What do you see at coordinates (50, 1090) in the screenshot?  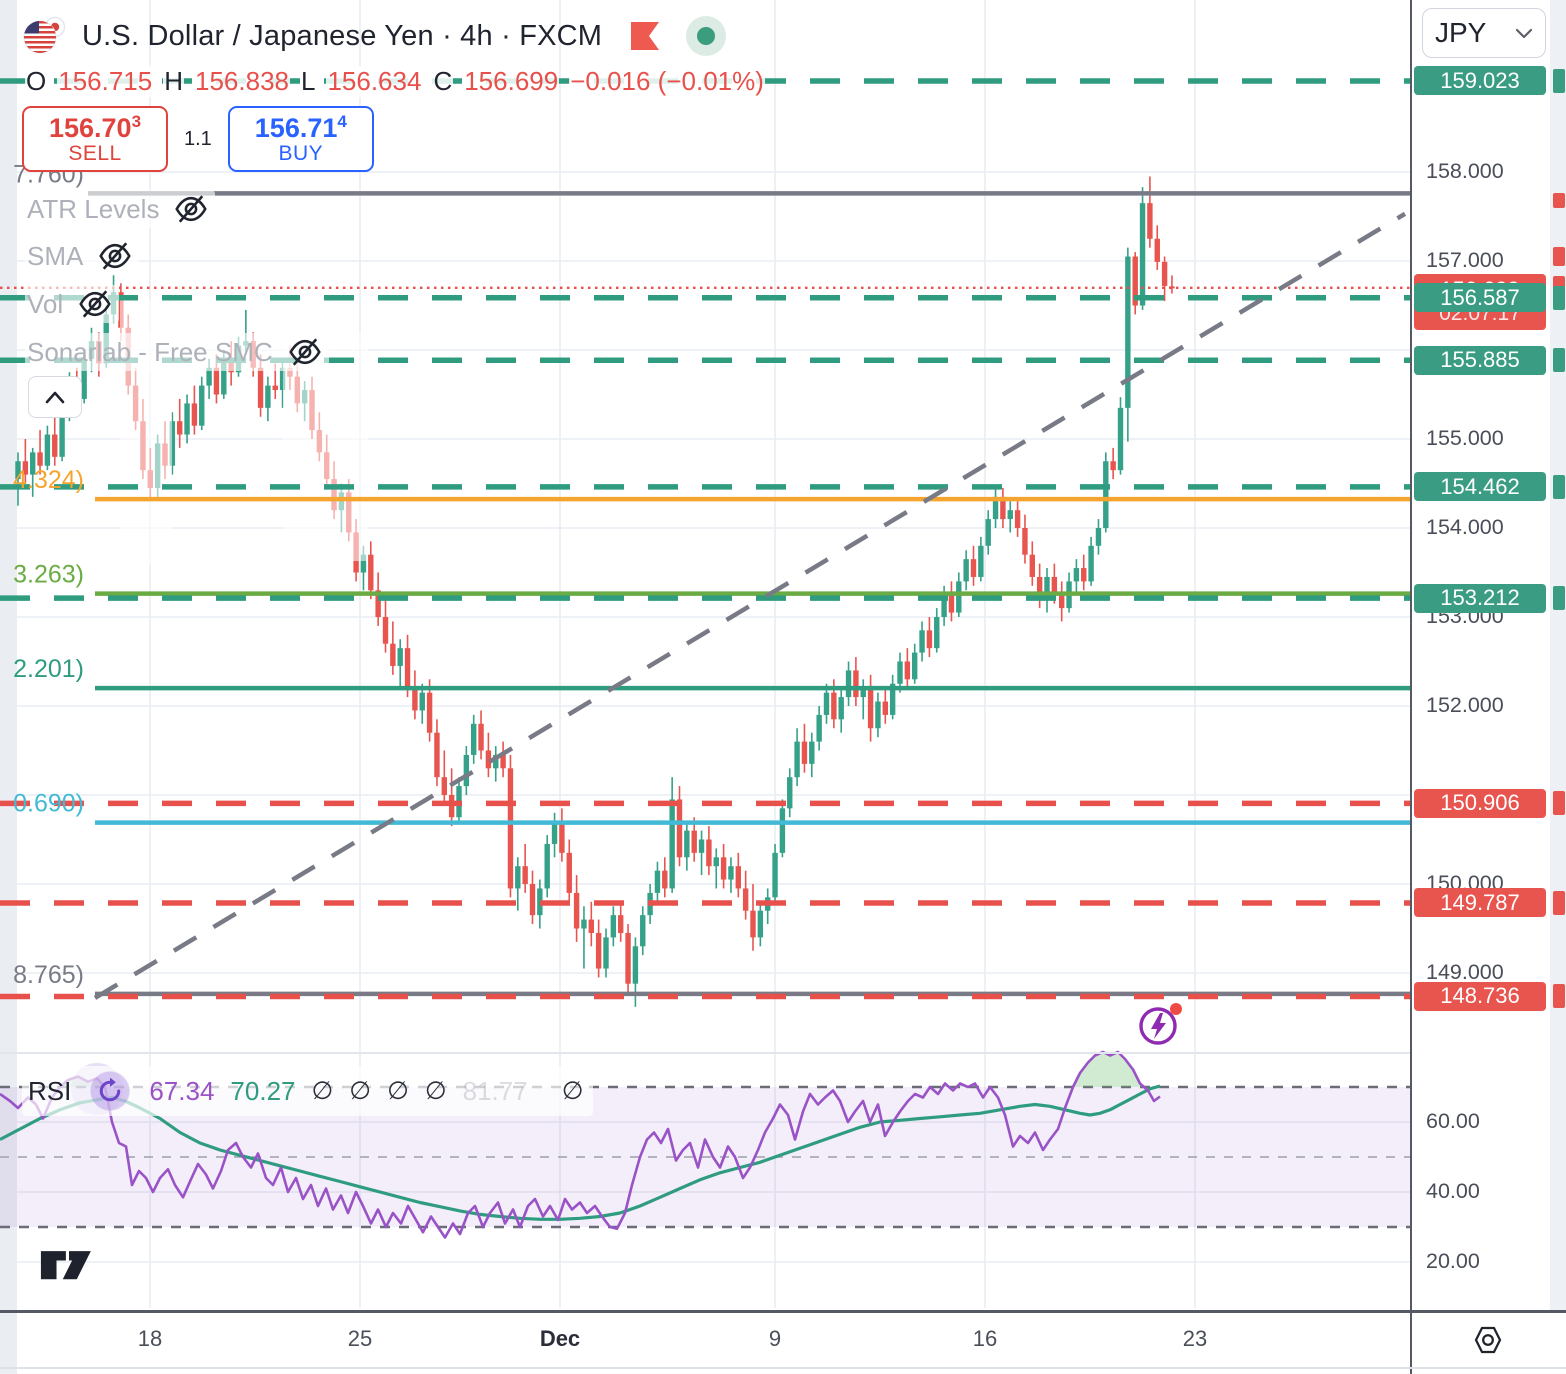 I see `rsi-indicator-label: RSI` at bounding box center [50, 1090].